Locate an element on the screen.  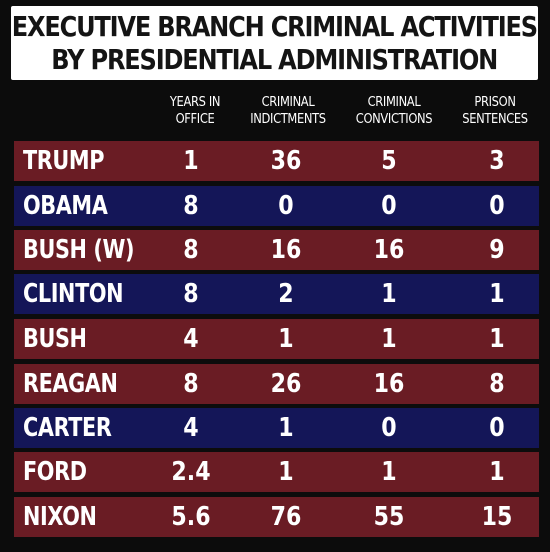
header-convictions-line1: CRIMINAL is located at coordinates (394, 102).